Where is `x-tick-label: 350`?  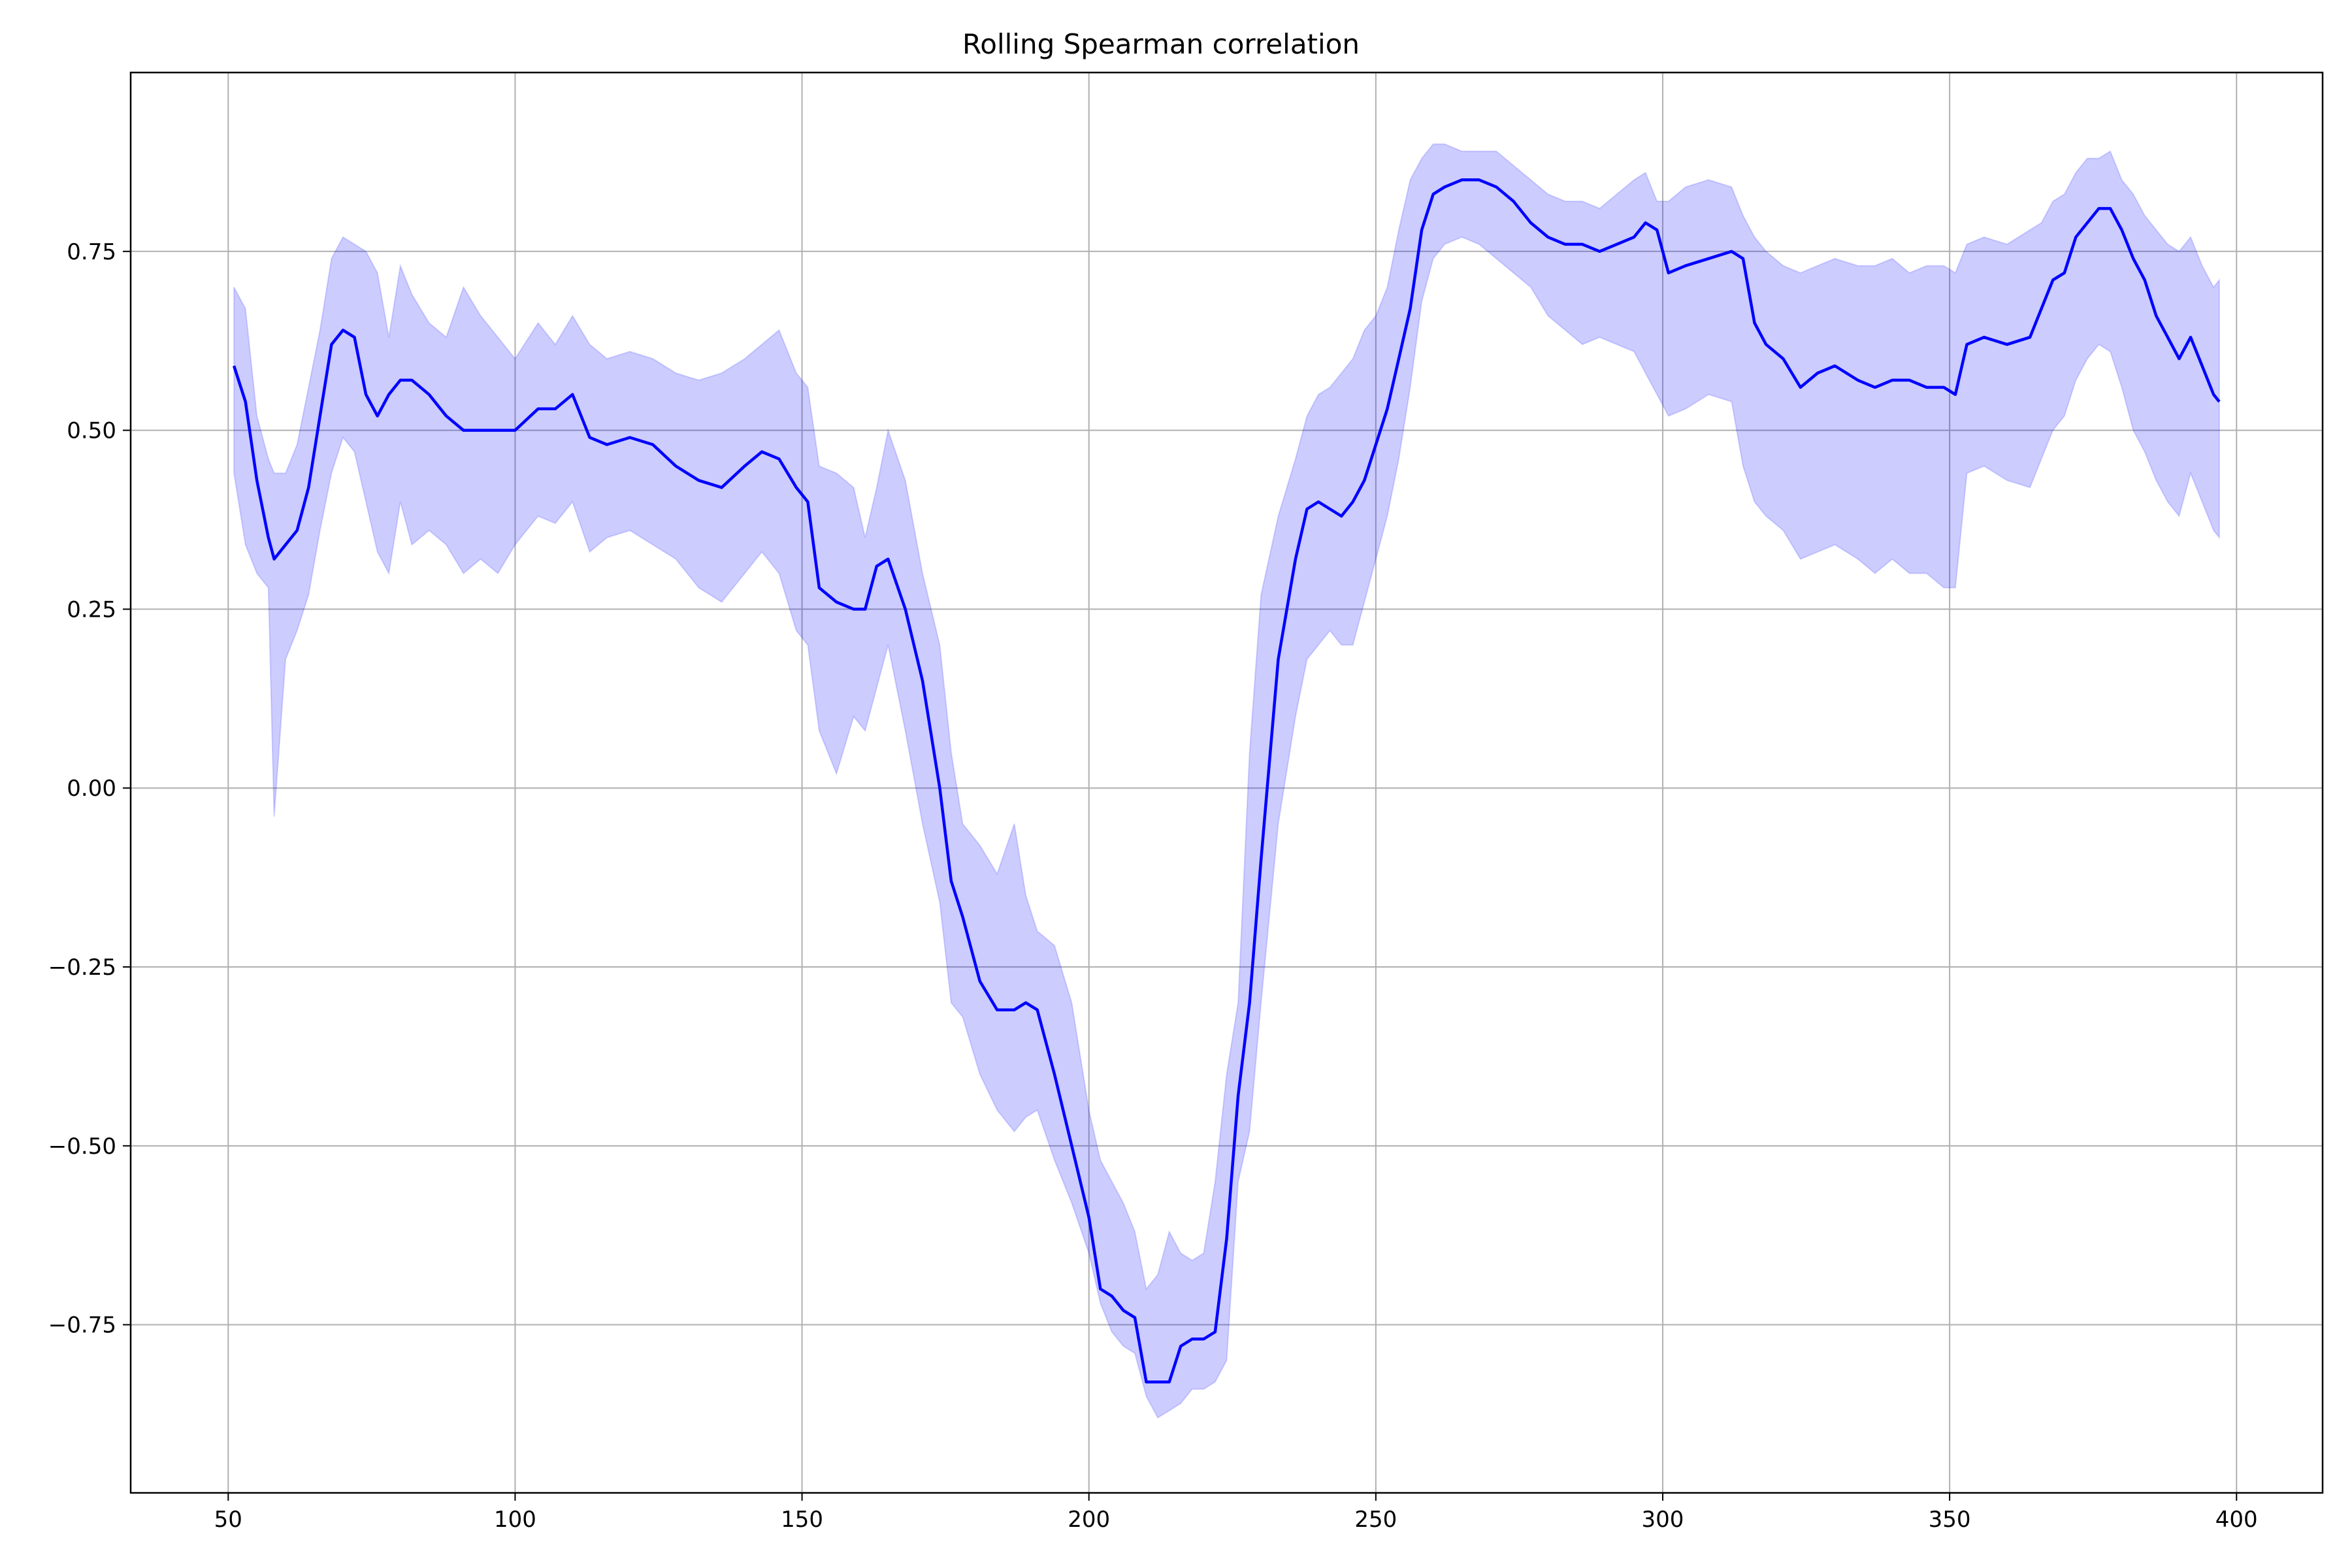 x-tick-label: 350 is located at coordinates (1950, 1520).